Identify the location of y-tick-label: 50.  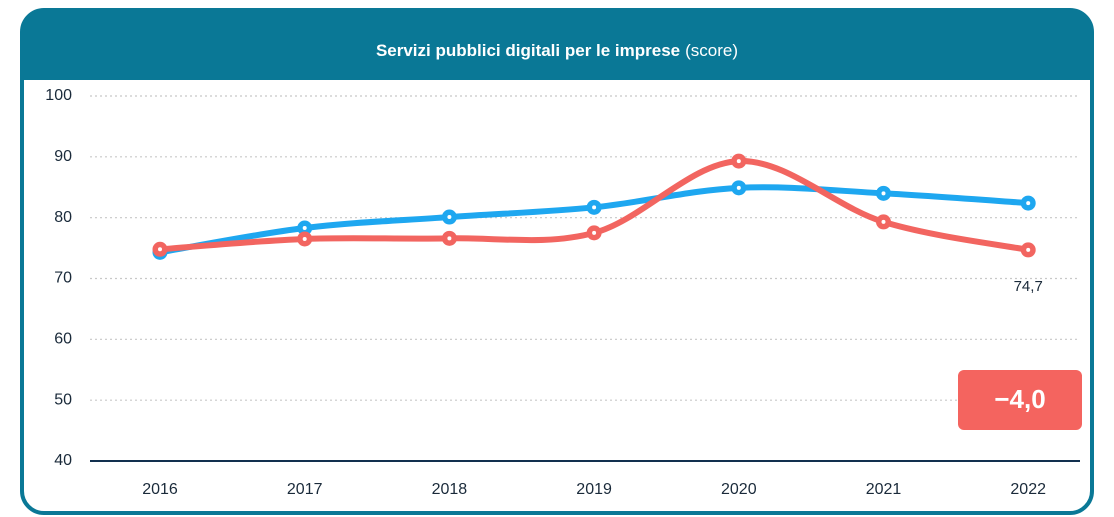
(63, 399).